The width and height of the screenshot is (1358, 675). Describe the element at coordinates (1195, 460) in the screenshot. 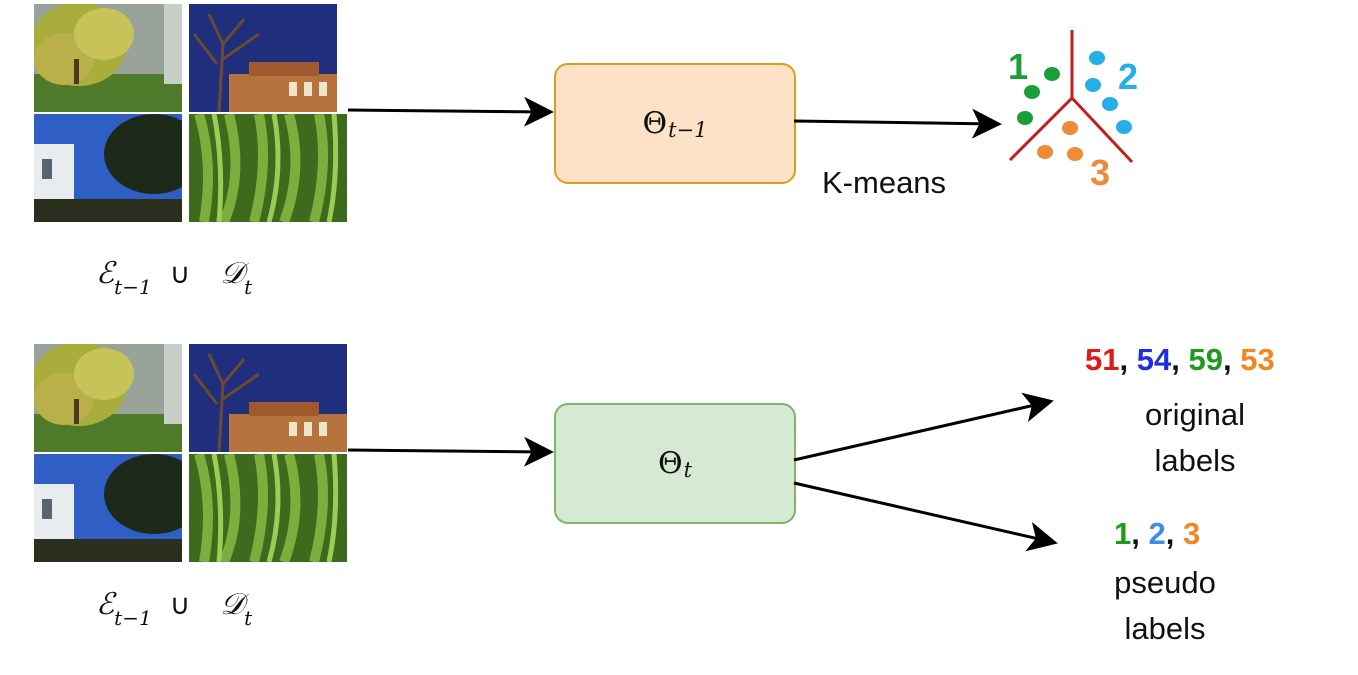

I see `original-caption-line2: labels` at that location.